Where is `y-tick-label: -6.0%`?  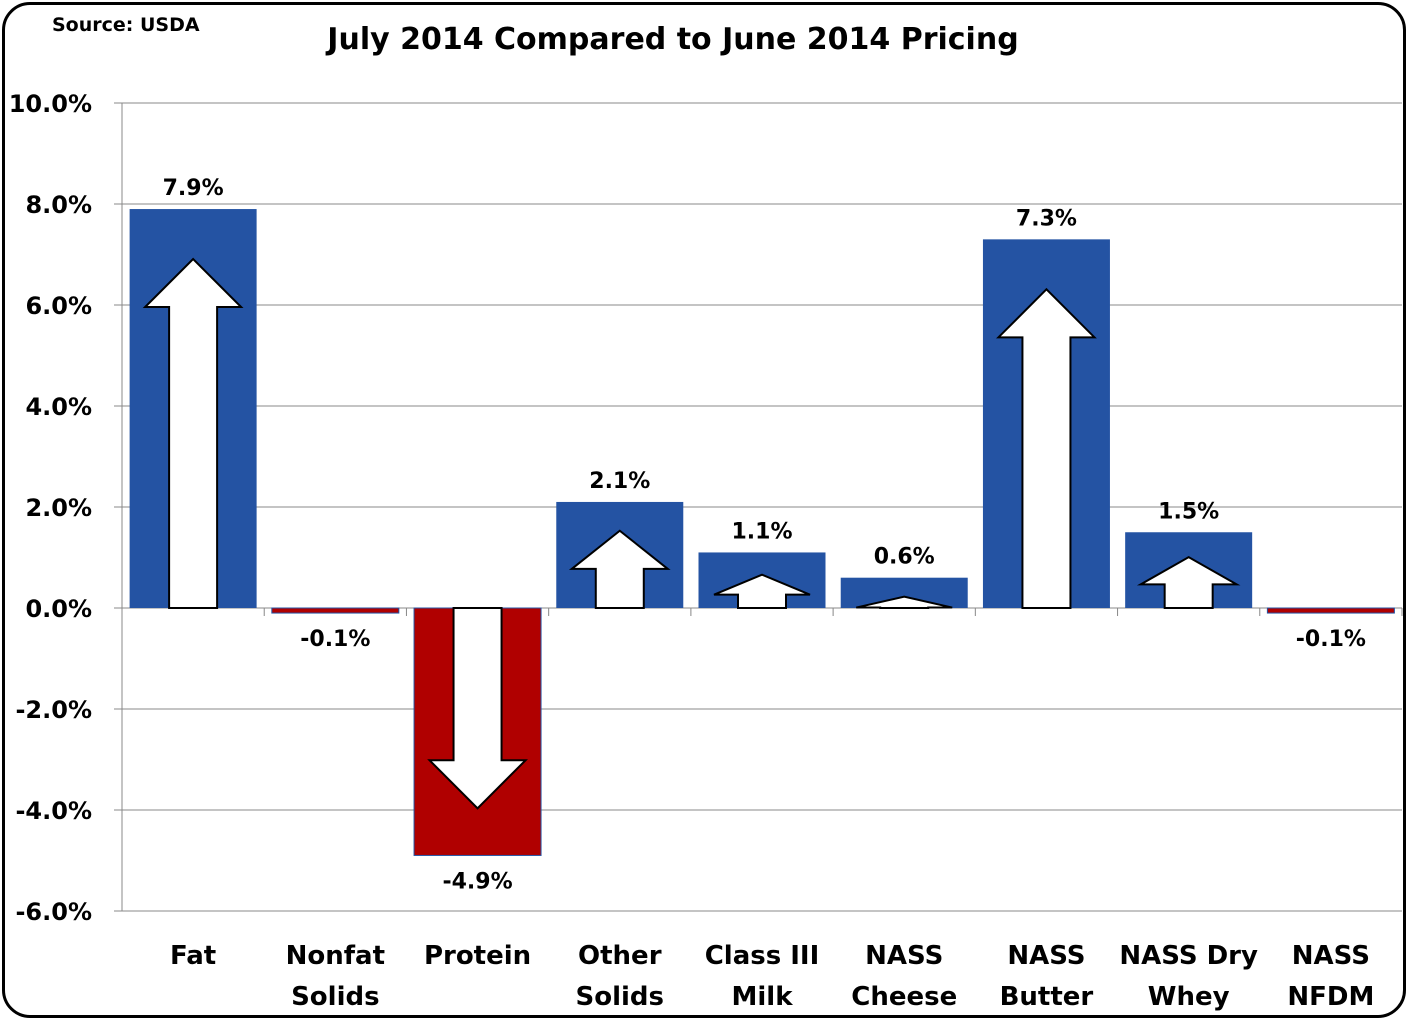 y-tick-label: -6.0% is located at coordinates (53, 912).